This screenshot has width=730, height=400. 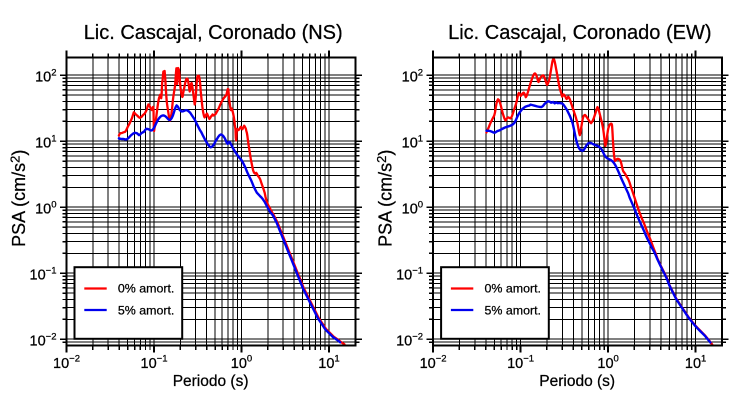 I want to click on svg-text: Lic. Cascajal, Coronado (NS), so click(x=213, y=33).